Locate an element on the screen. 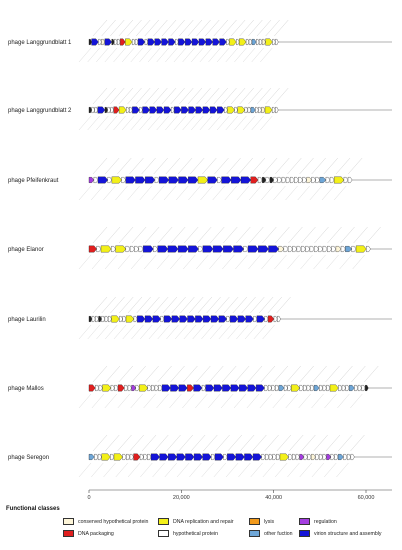 Image resolution: width=402 pixels, height=550 pixels. genome-track: phage Laurilin is located at coordinates (200, 318).